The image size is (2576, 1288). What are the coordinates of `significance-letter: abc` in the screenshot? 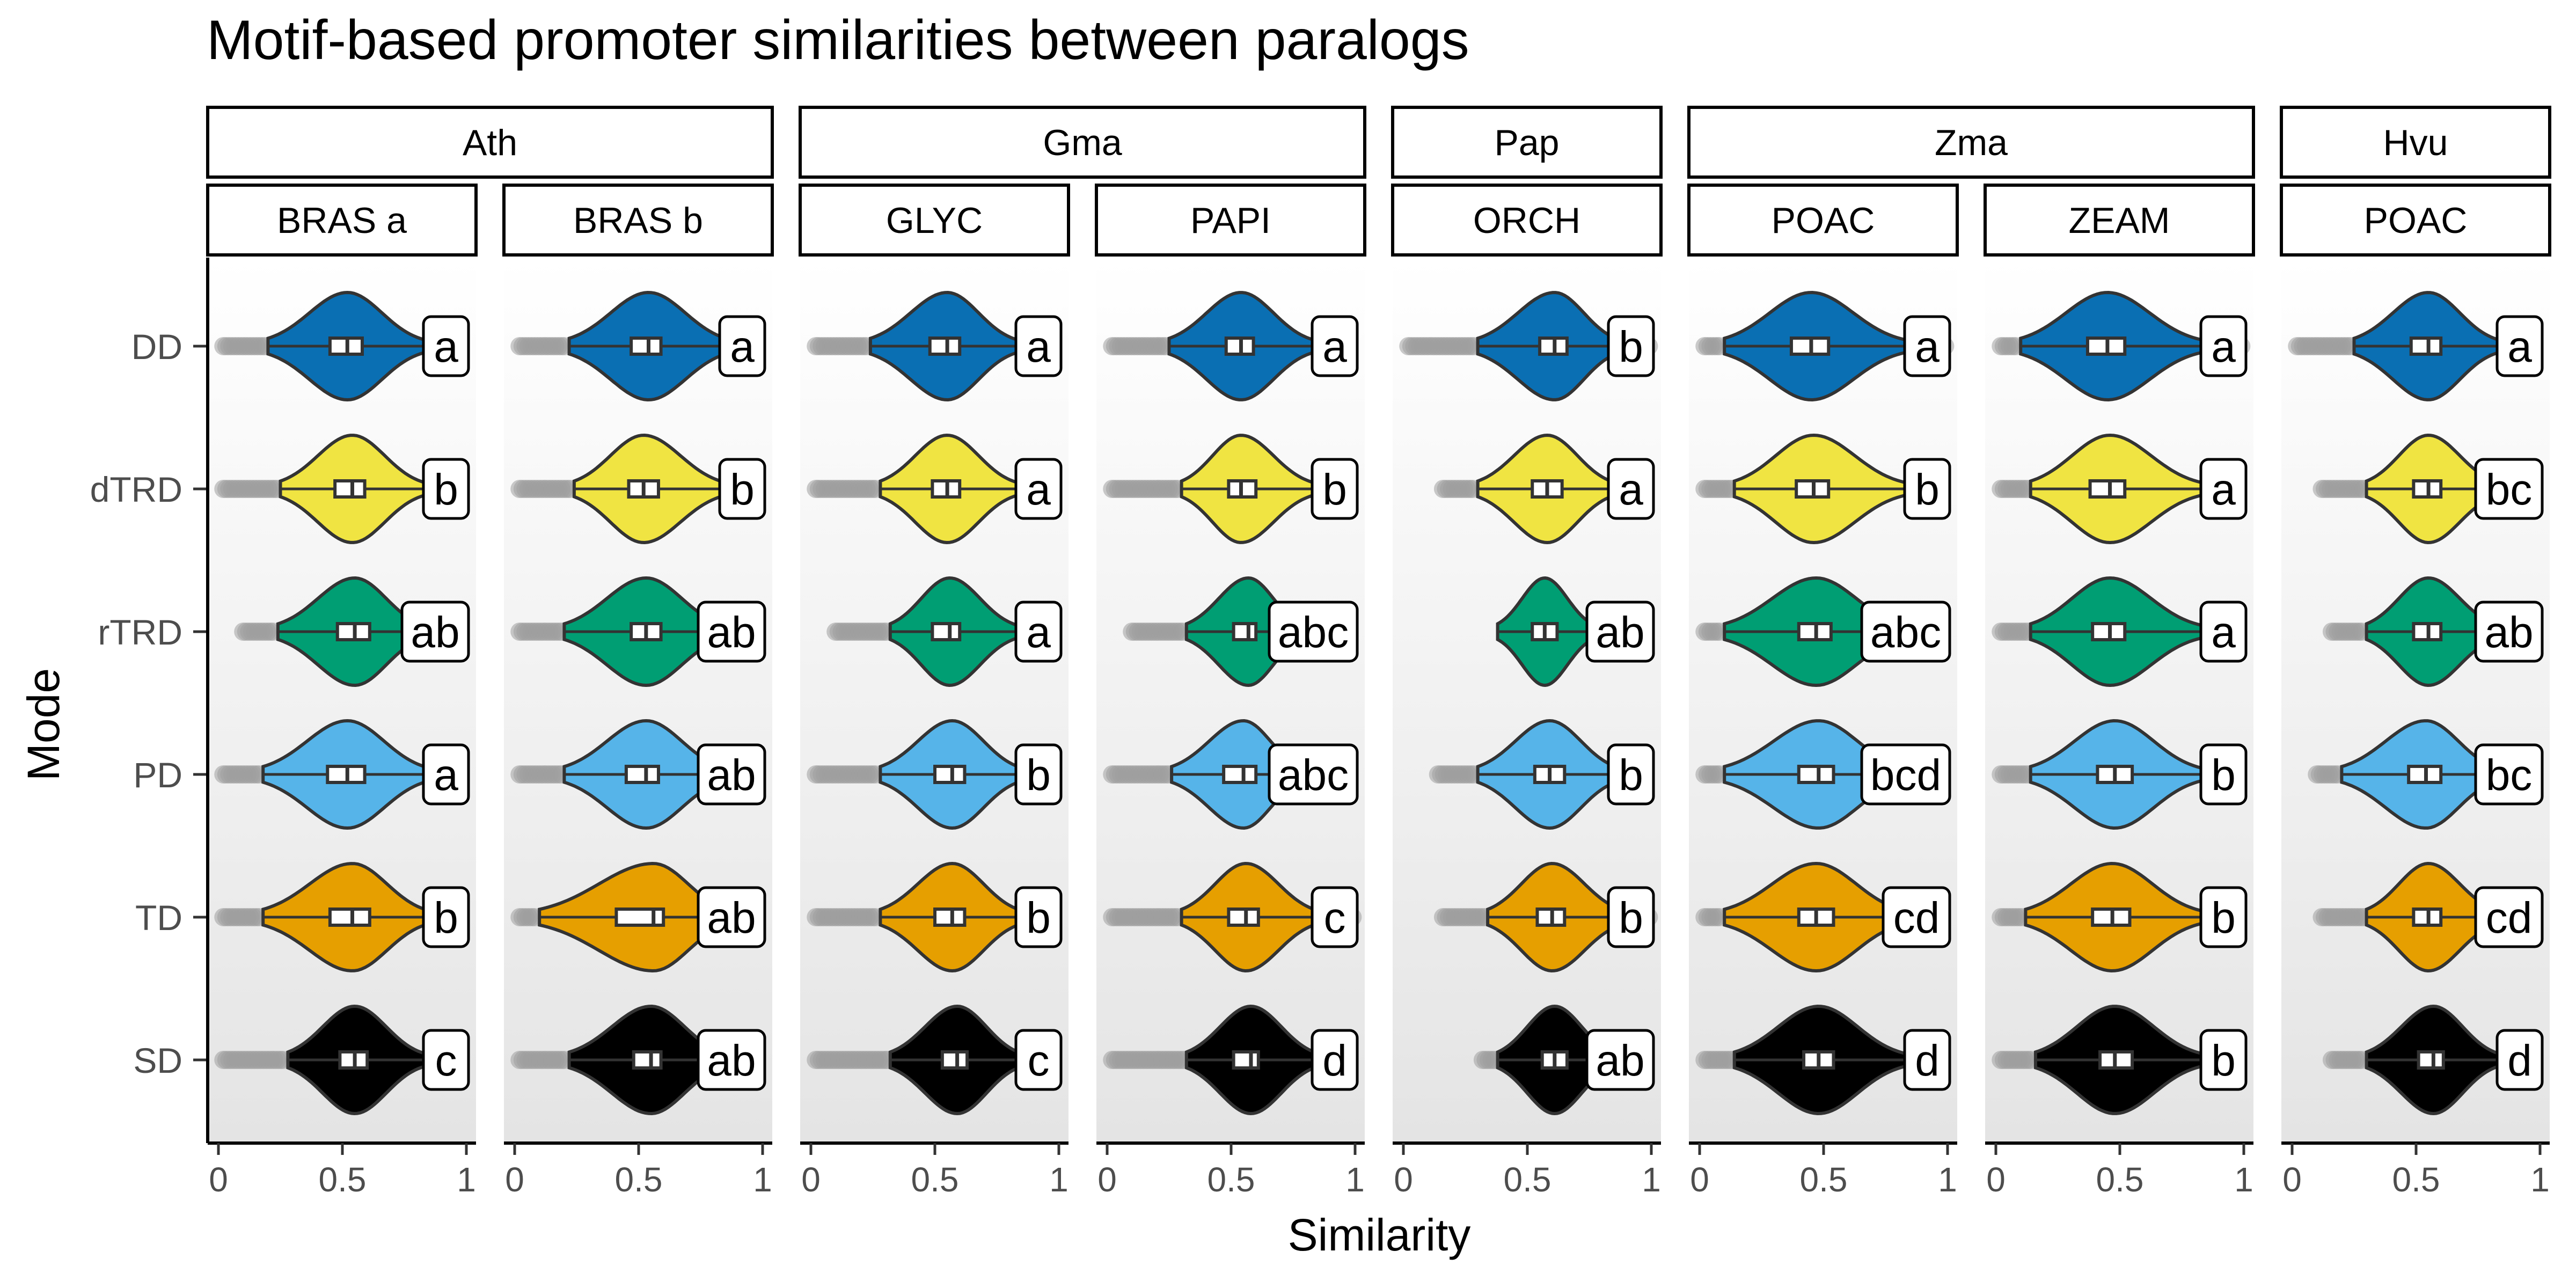 It's located at (1905, 632).